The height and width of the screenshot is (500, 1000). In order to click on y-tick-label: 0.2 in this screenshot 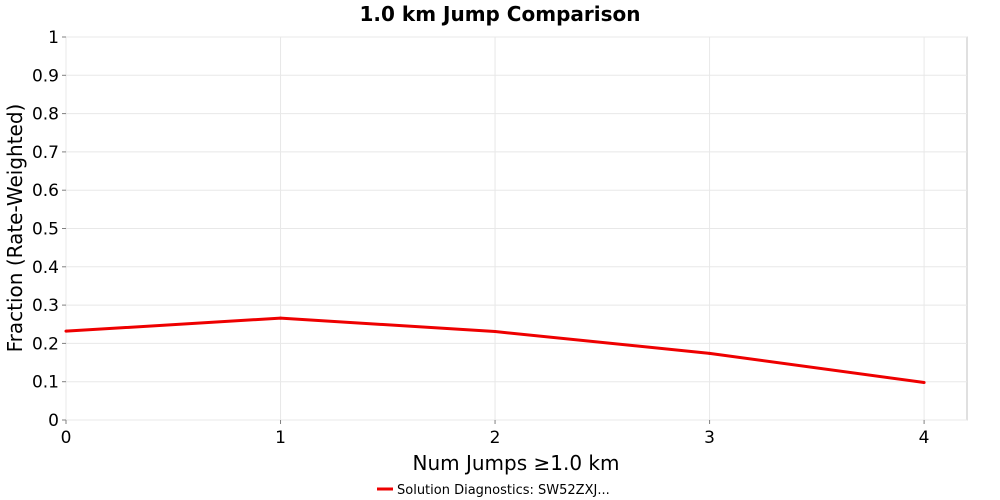, I will do `click(45, 344)`.